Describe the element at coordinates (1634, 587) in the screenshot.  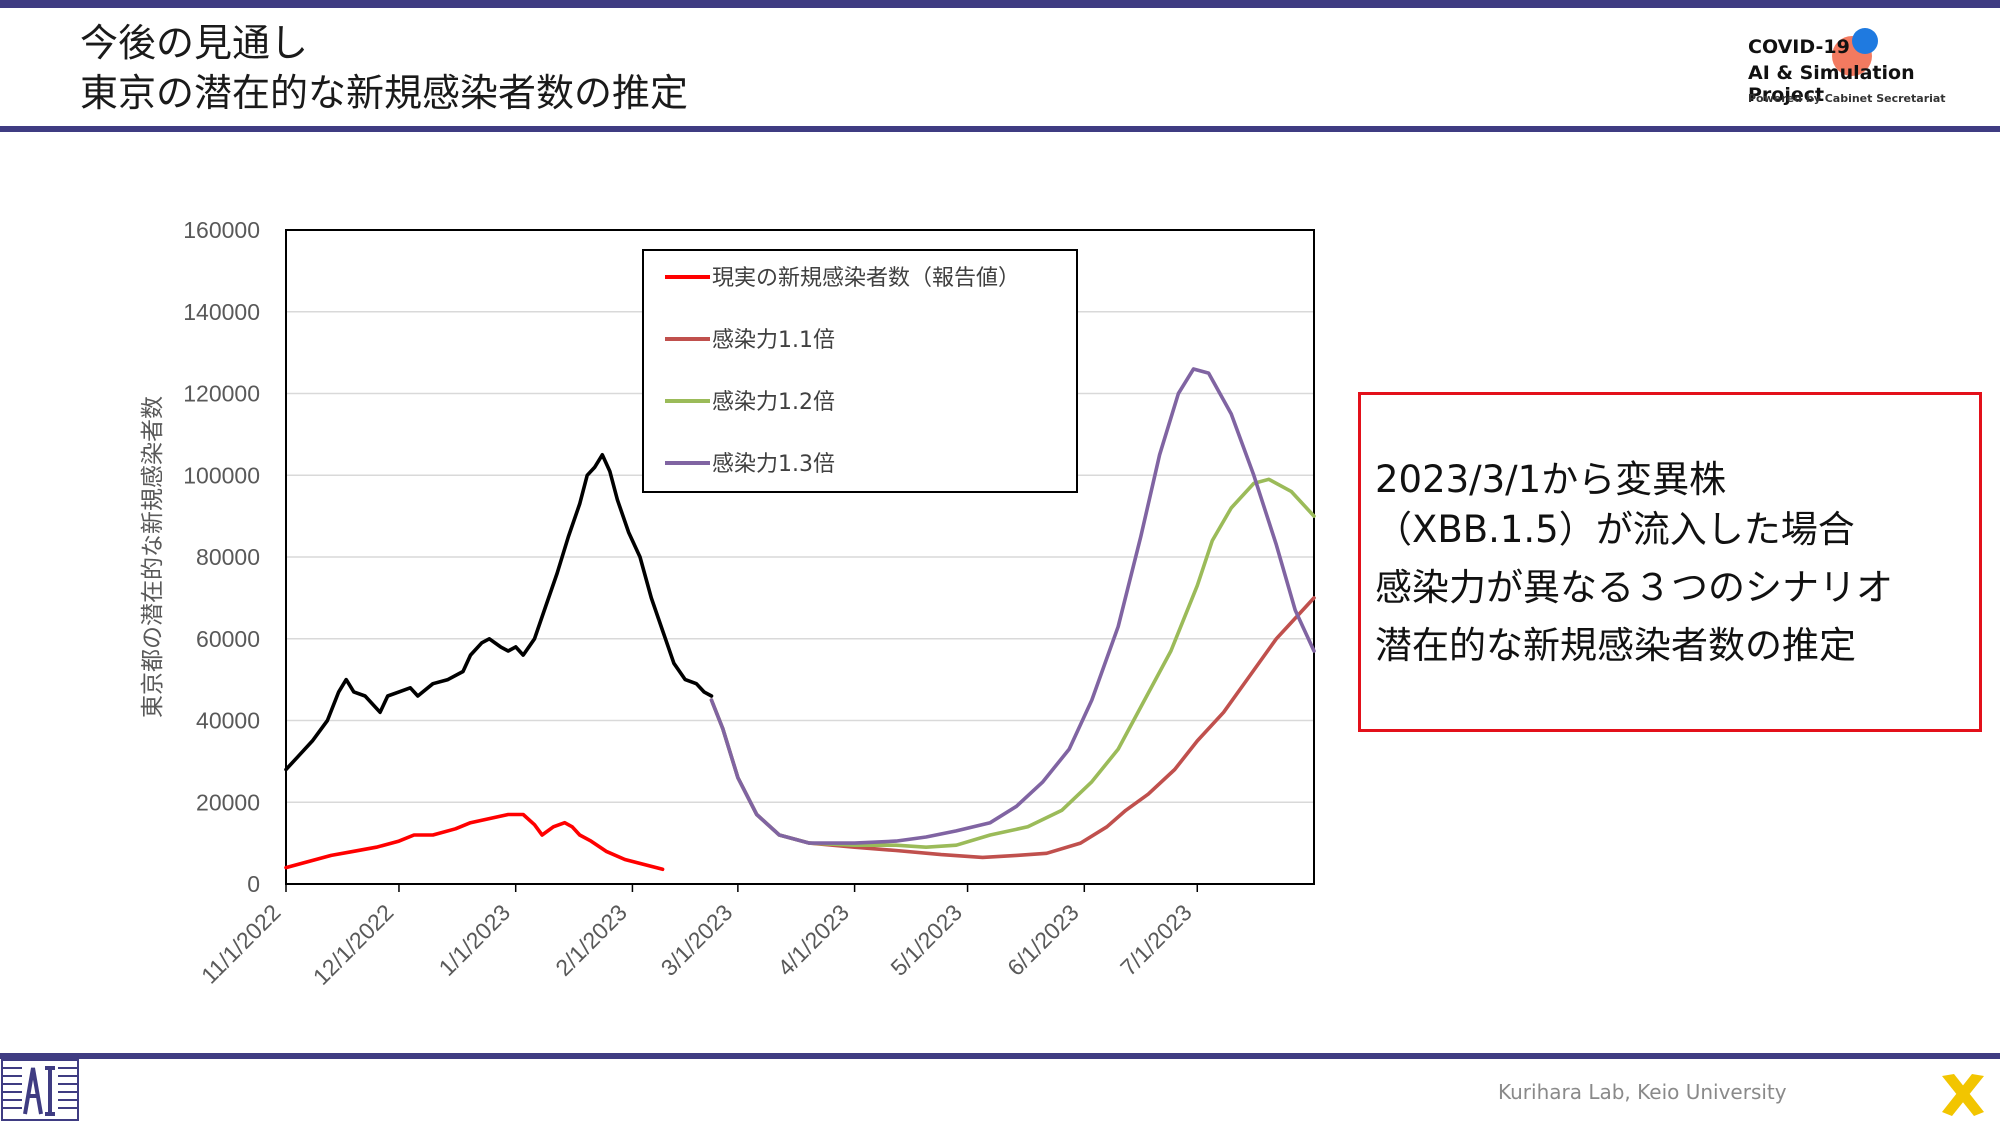
I see `callout-line-3: 感染力が異なる３つのシナリオ` at that location.